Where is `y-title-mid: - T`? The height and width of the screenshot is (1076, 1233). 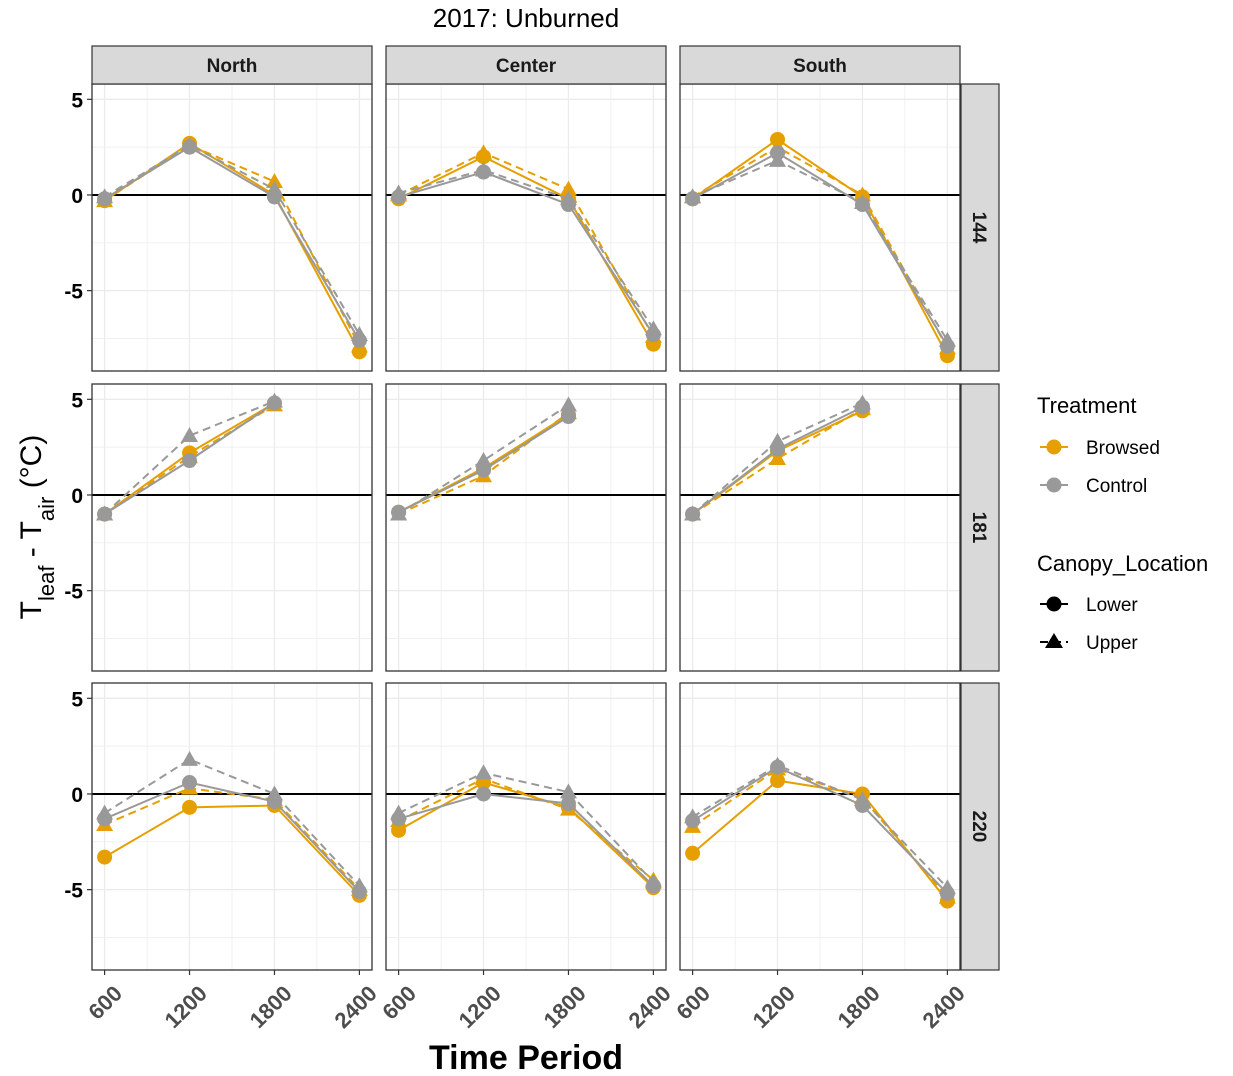
y-title-mid: - T is located at coordinates (31, 543).